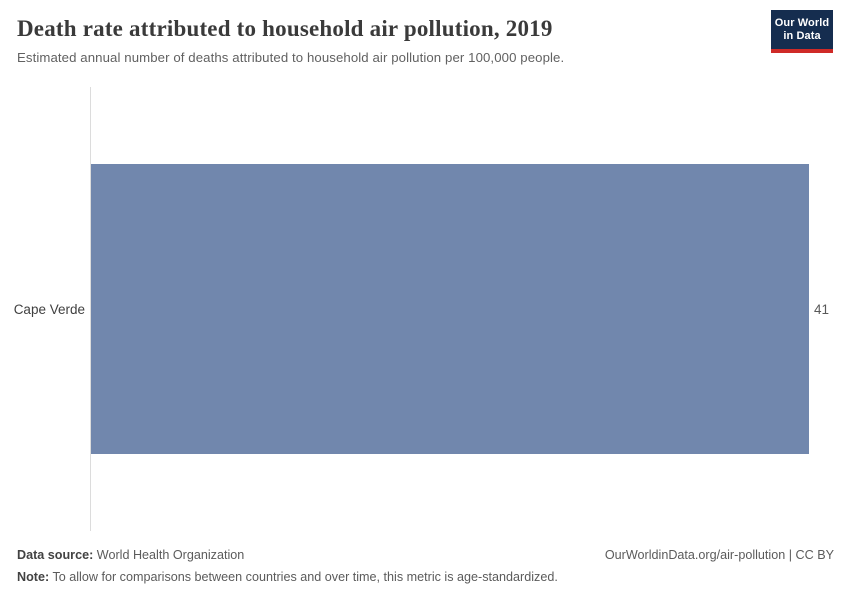 The height and width of the screenshot is (600, 850). Describe the element at coordinates (90, 309) in the screenshot. I see `y-axis-line` at that location.